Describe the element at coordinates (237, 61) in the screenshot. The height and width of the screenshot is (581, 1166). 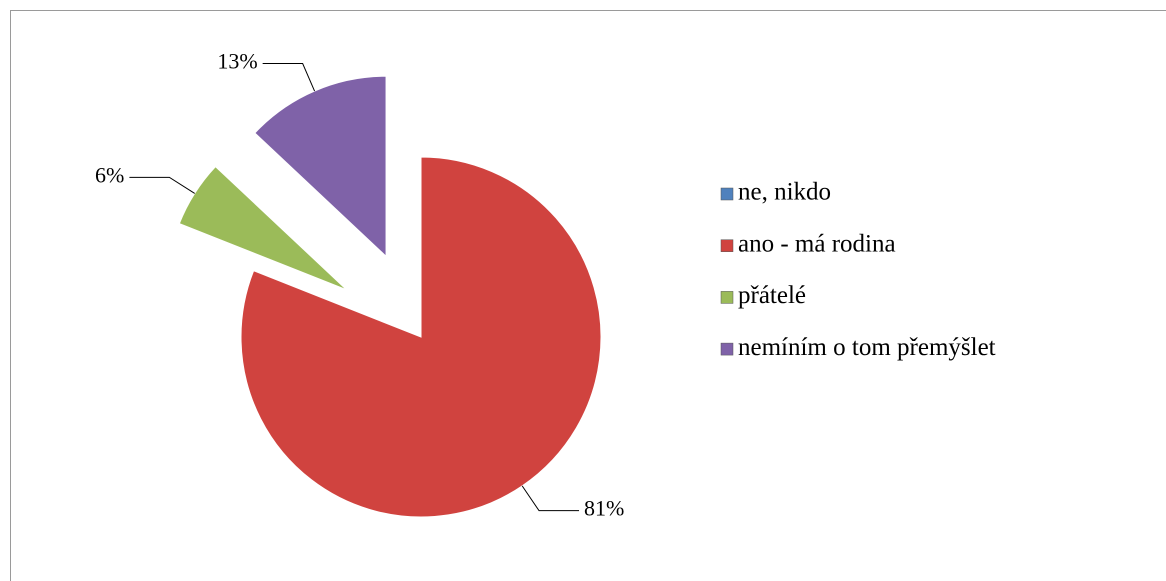
I see `data-label: 13%` at that location.